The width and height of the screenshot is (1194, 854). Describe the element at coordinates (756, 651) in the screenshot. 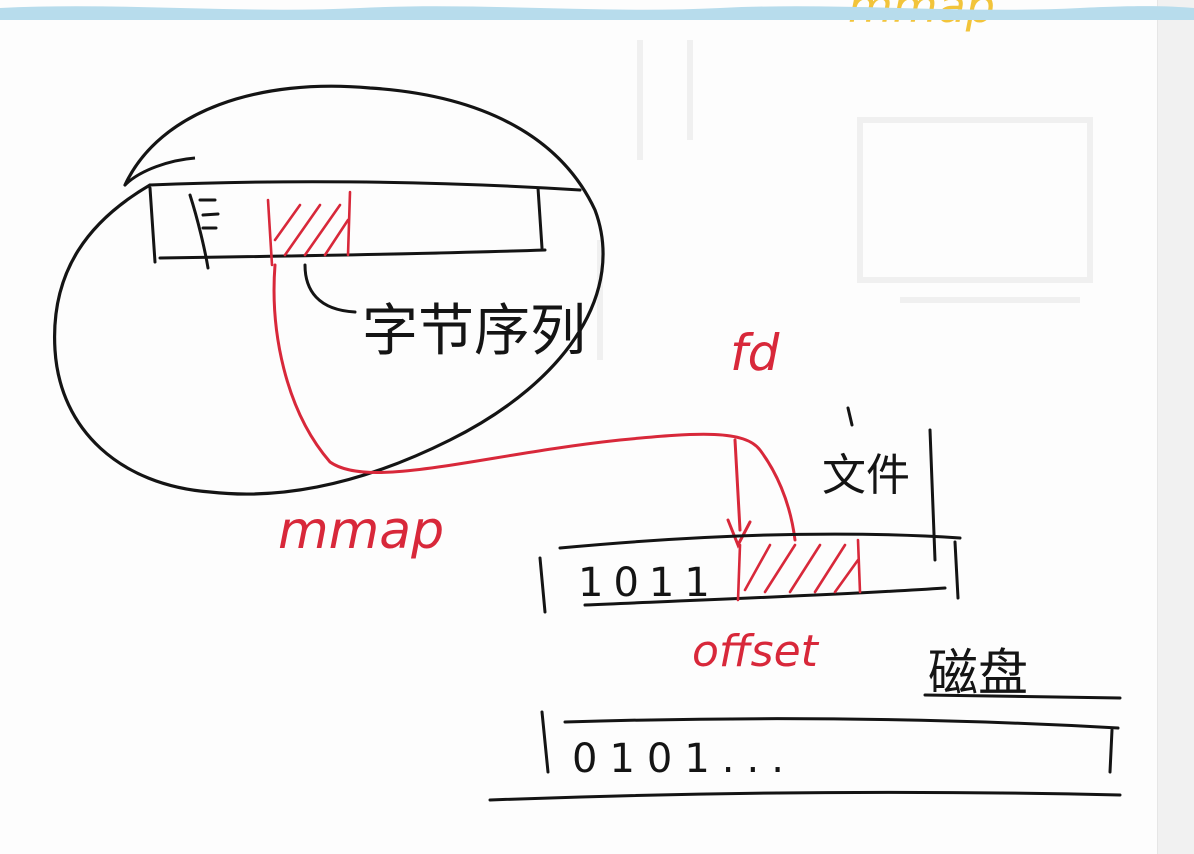

I see `offset-label: offset` at that location.